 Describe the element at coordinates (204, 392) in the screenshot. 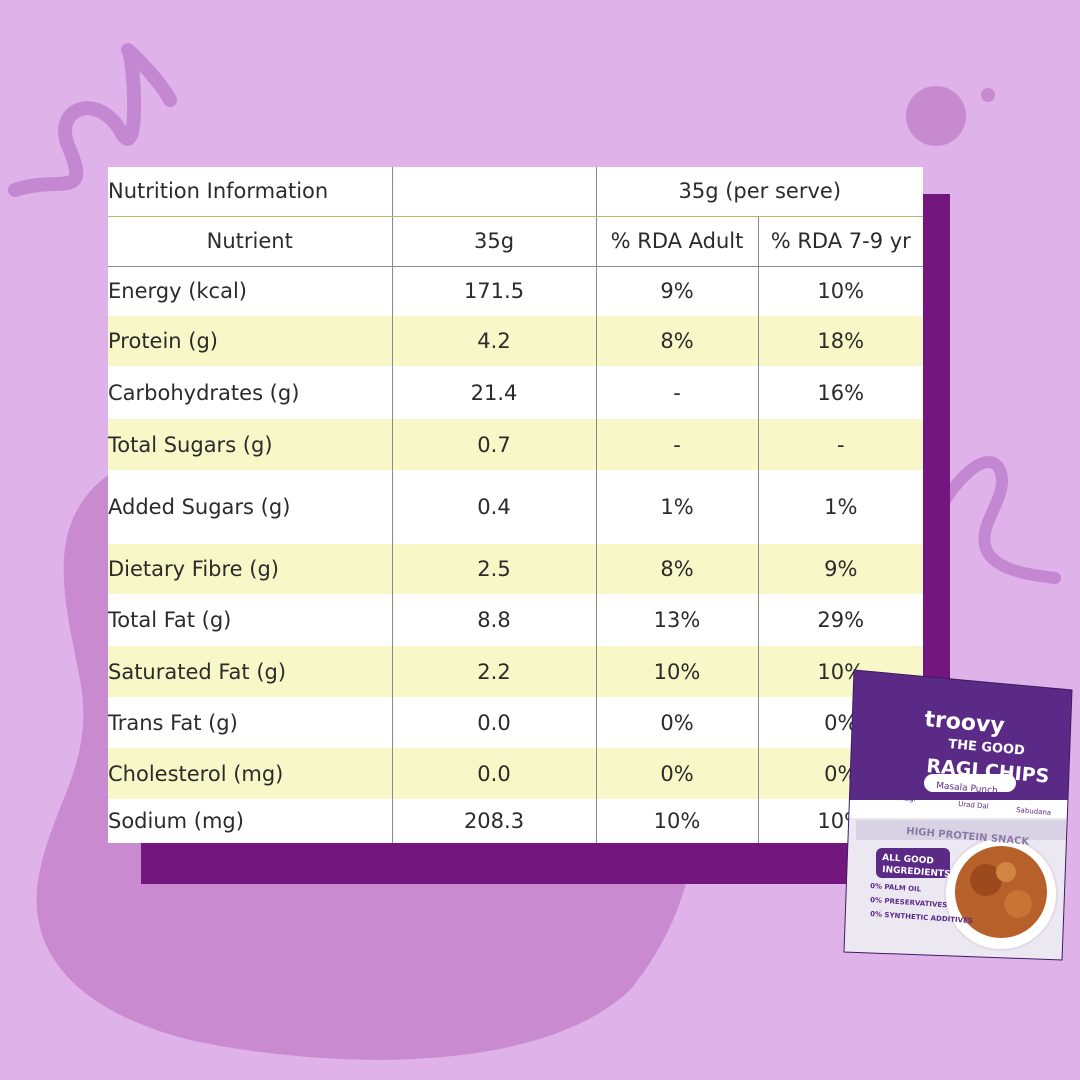

I see `nutrient-name: Carbohydrates (g)` at that location.